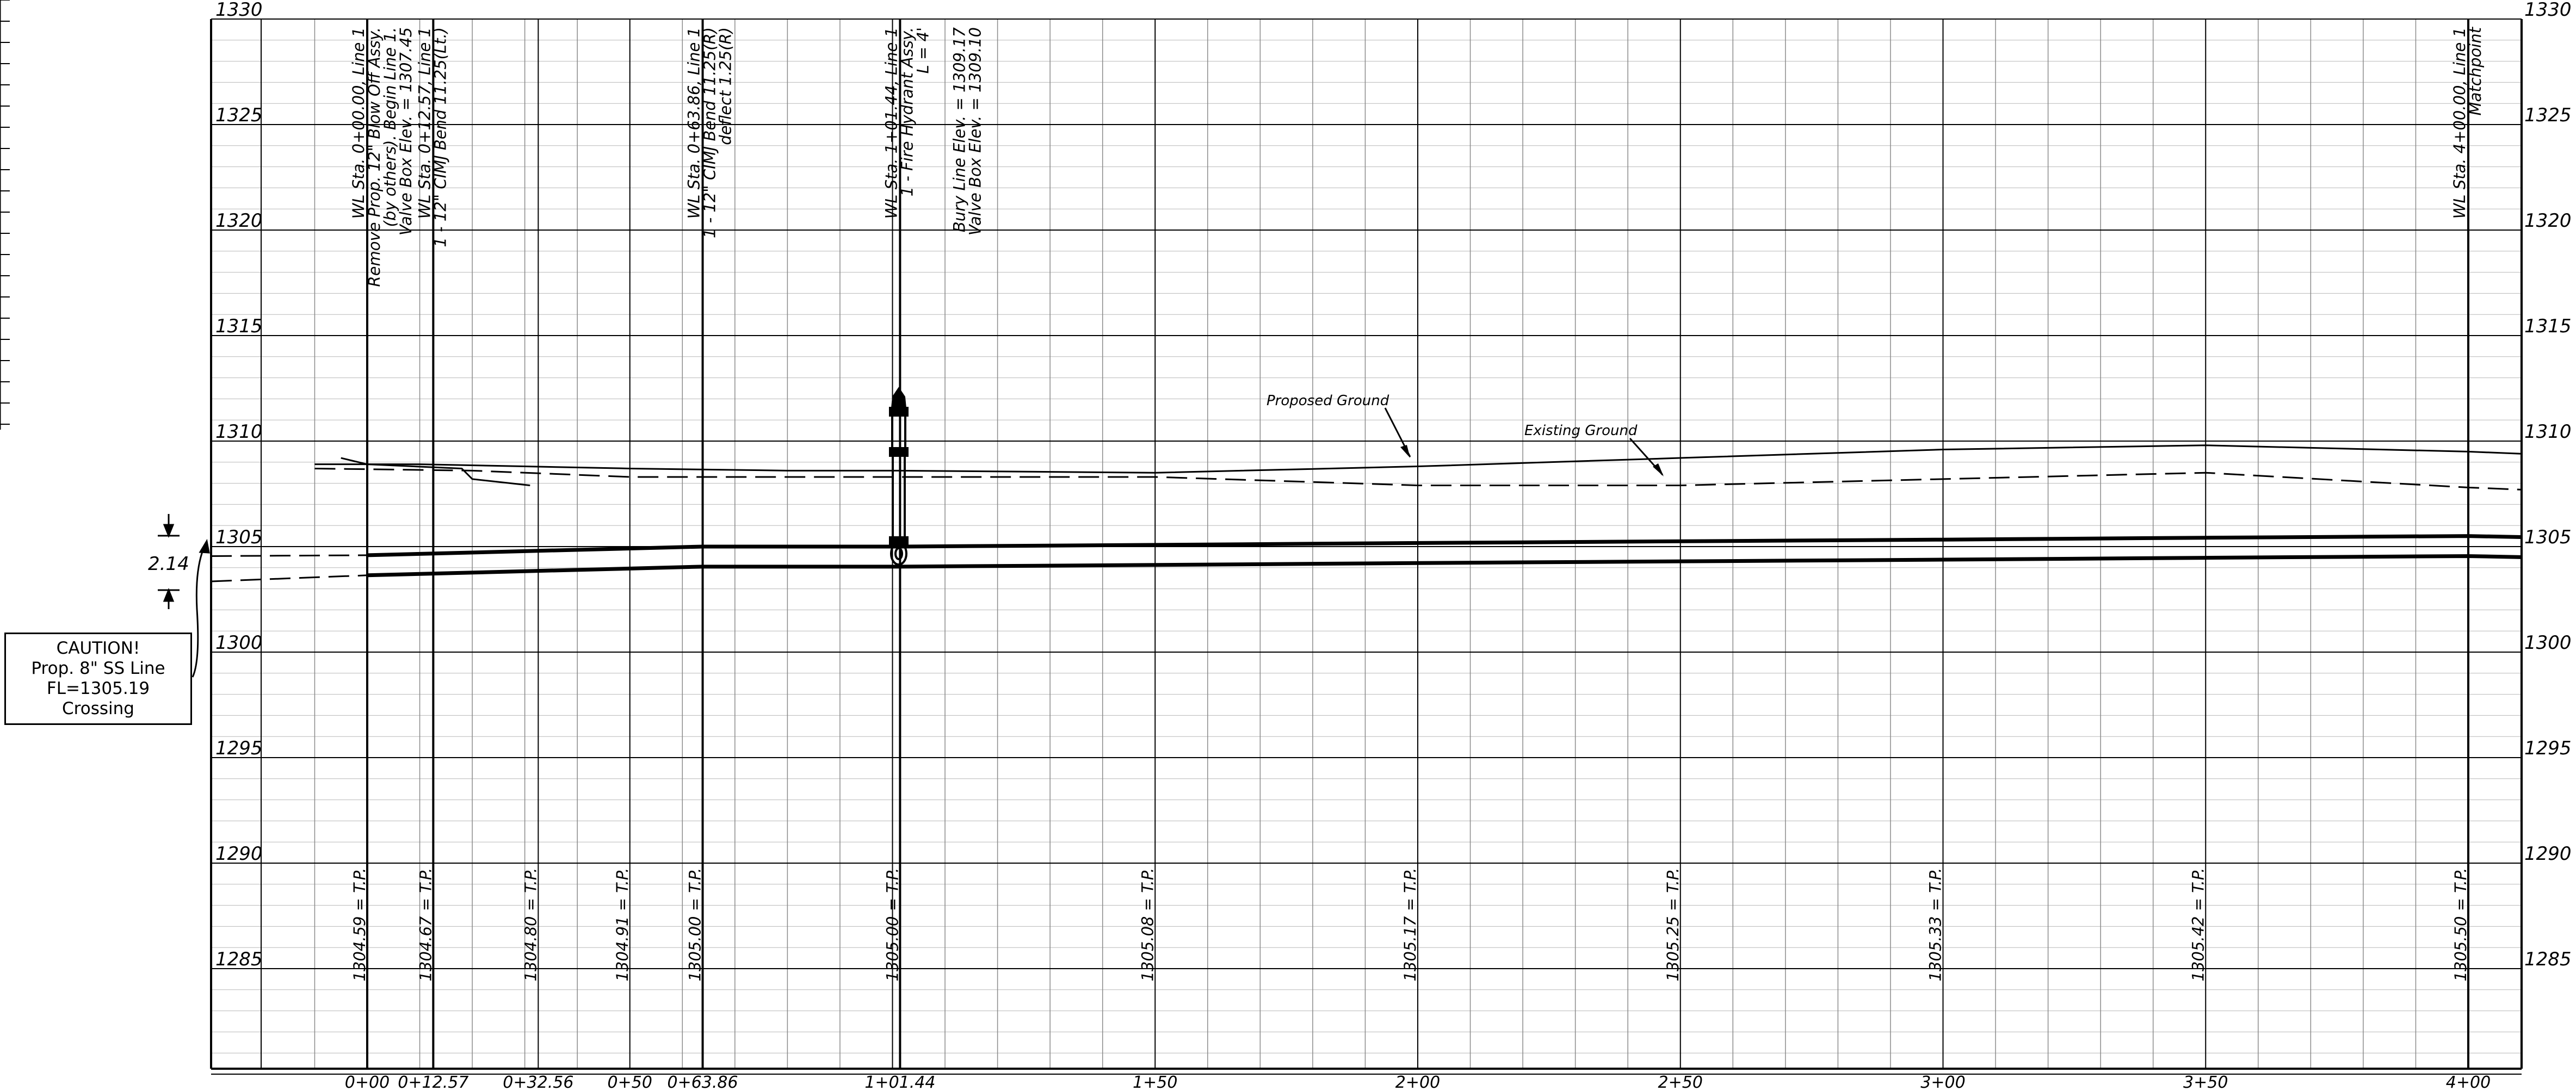 The image size is (2576, 1091). What do you see at coordinates (900, 1082) in the screenshot?
I see `station-label: 1+01.44` at bounding box center [900, 1082].